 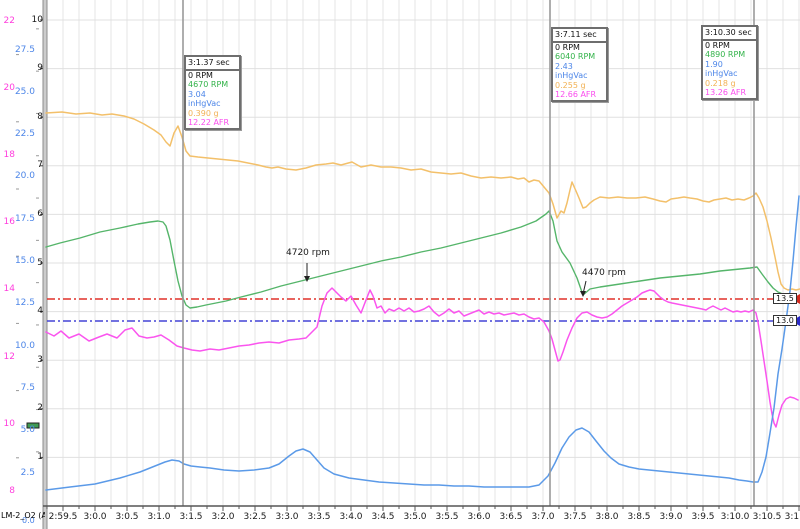 What do you see at coordinates (40, 213) in the screenshot?
I see `y-axis-label-counts: 6` at bounding box center [40, 213].